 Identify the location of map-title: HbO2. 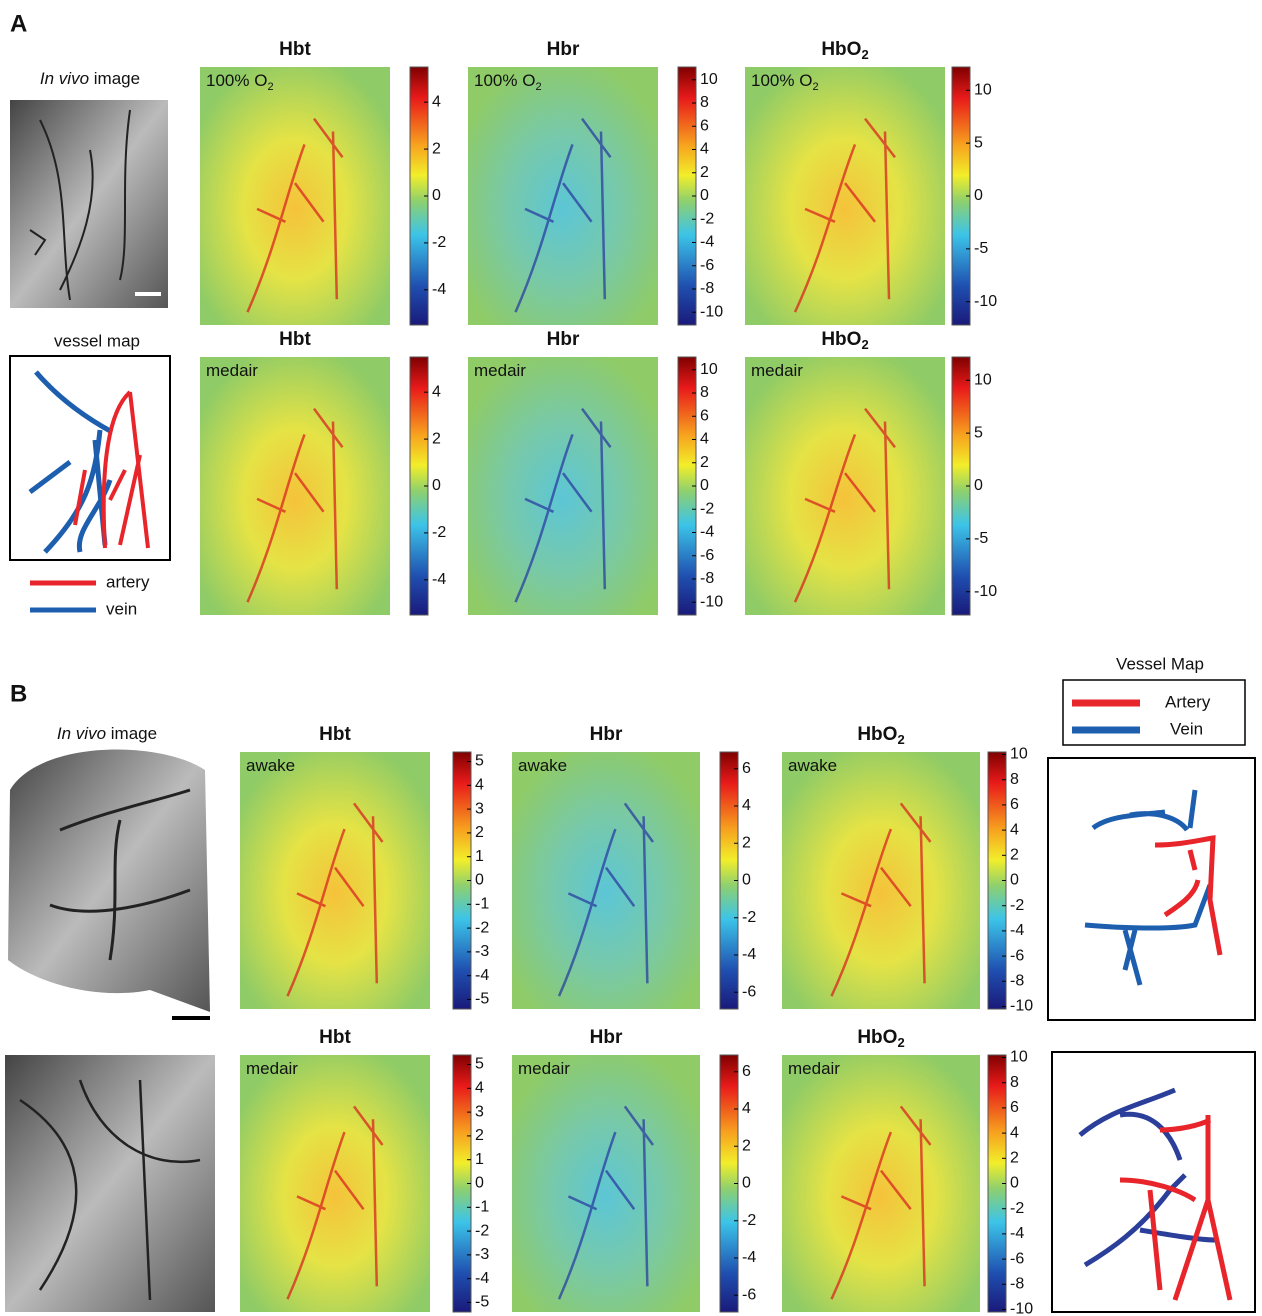
(844, 50).